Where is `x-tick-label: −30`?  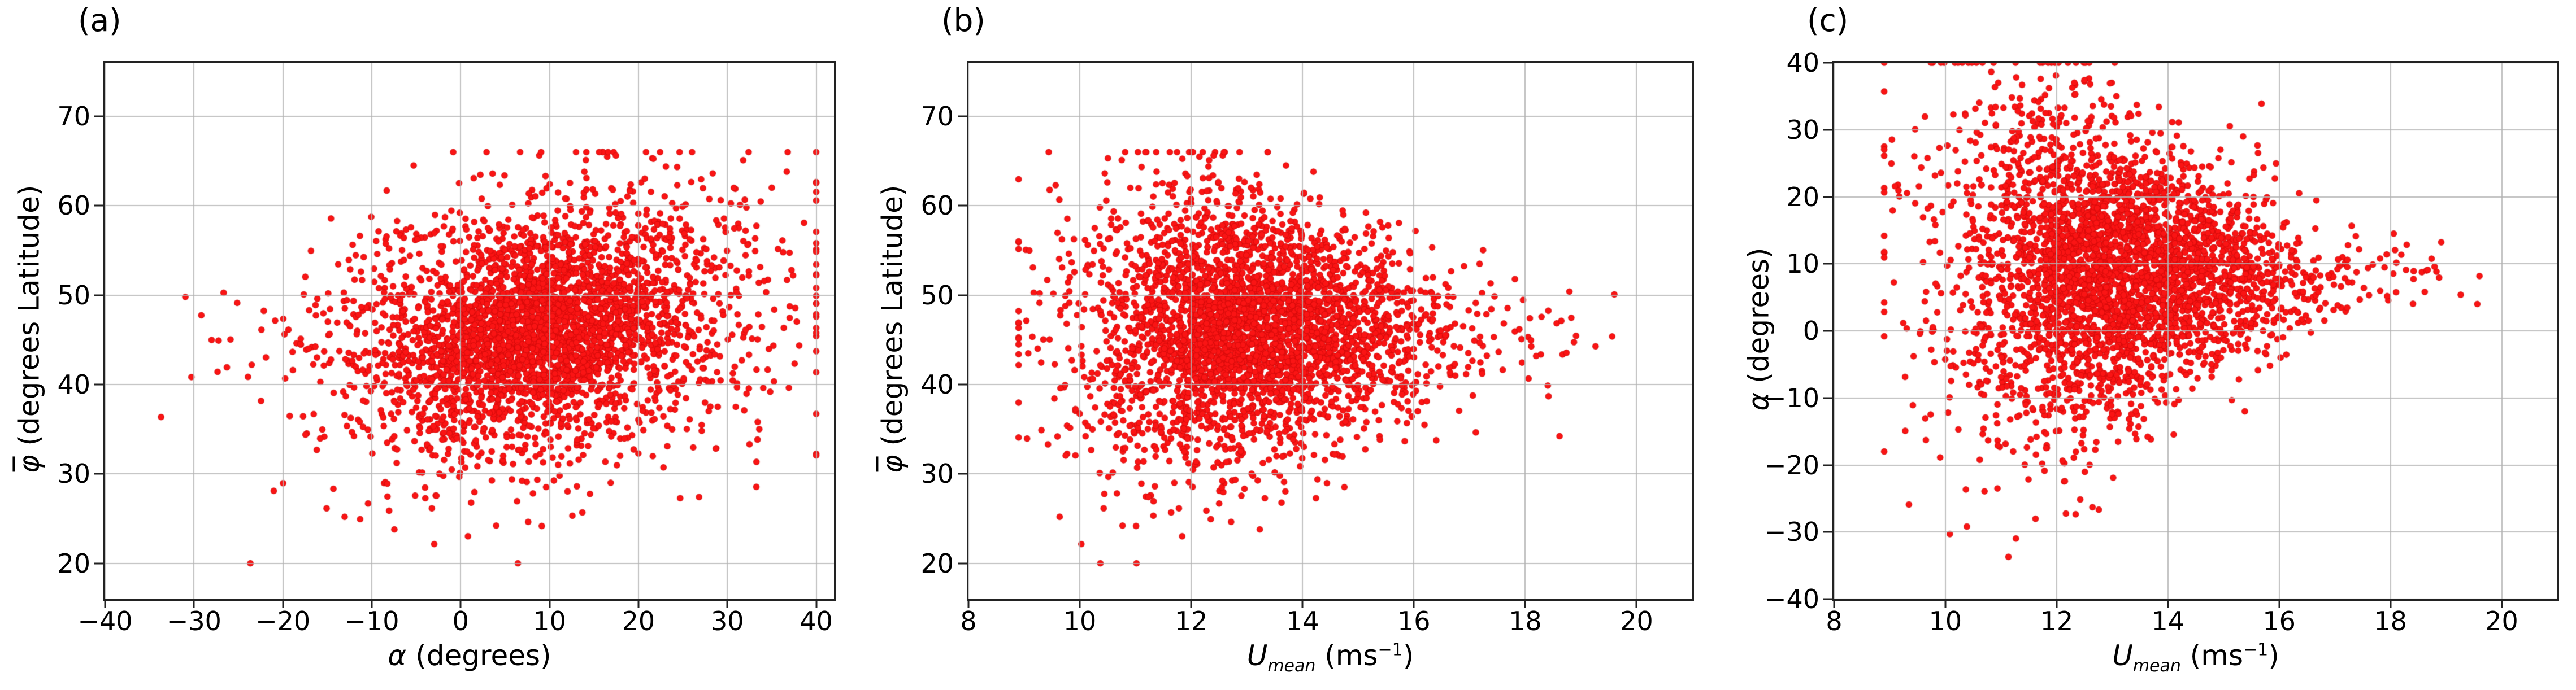 x-tick-label: −30 is located at coordinates (193, 621).